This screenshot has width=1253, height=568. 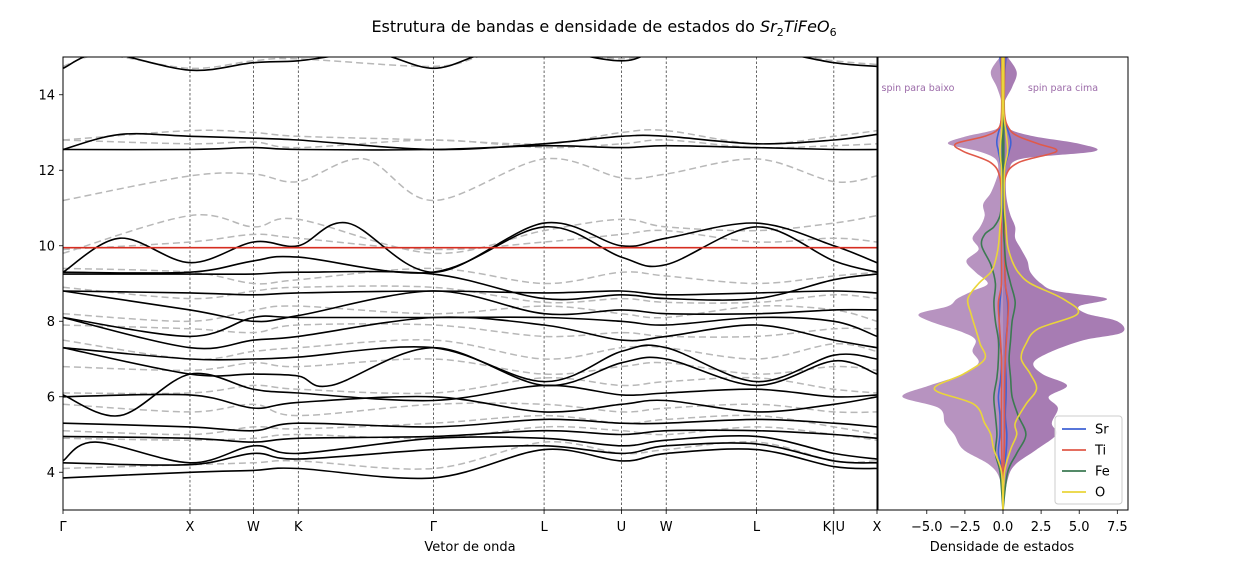 I want to click on dos-x-tick-label: −2.5, so click(x=965, y=527).